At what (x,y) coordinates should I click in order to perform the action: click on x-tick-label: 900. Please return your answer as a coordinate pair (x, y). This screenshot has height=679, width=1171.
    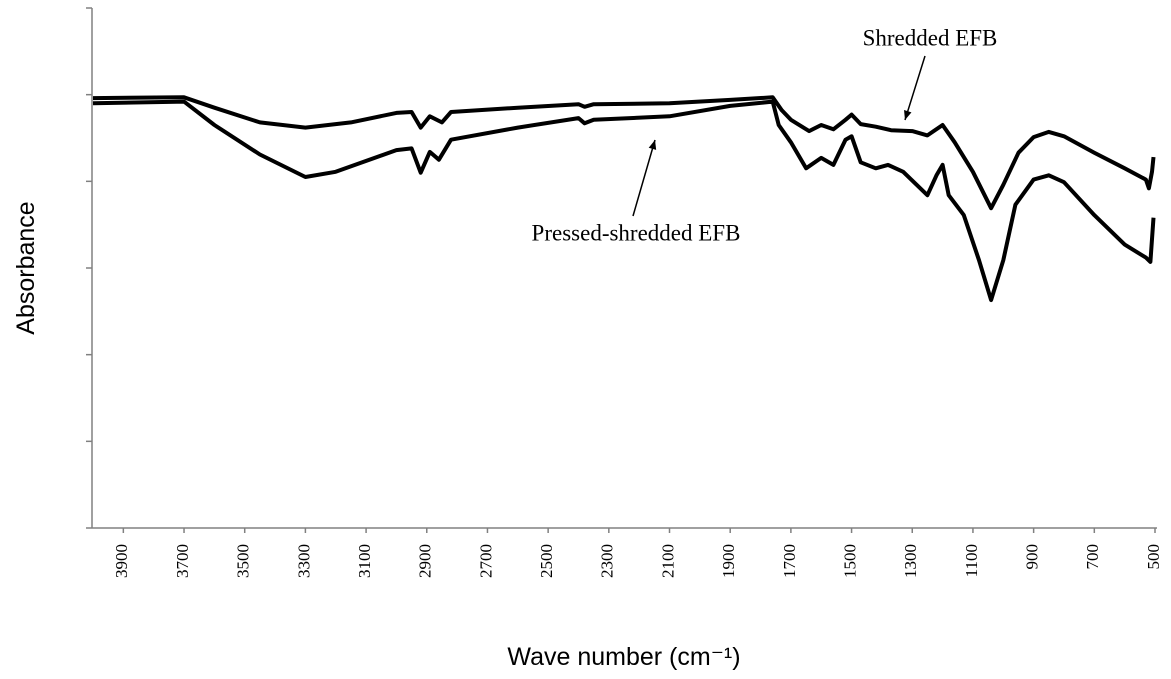
    Looking at the image, I should click on (1032, 557).